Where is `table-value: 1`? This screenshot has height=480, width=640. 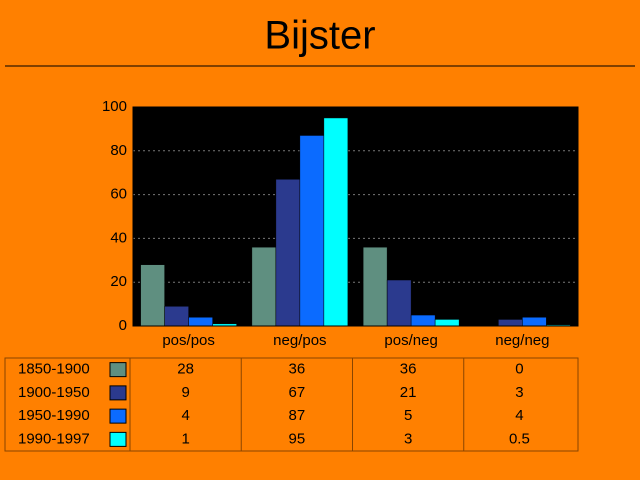
table-value: 1 is located at coordinates (185, 438).